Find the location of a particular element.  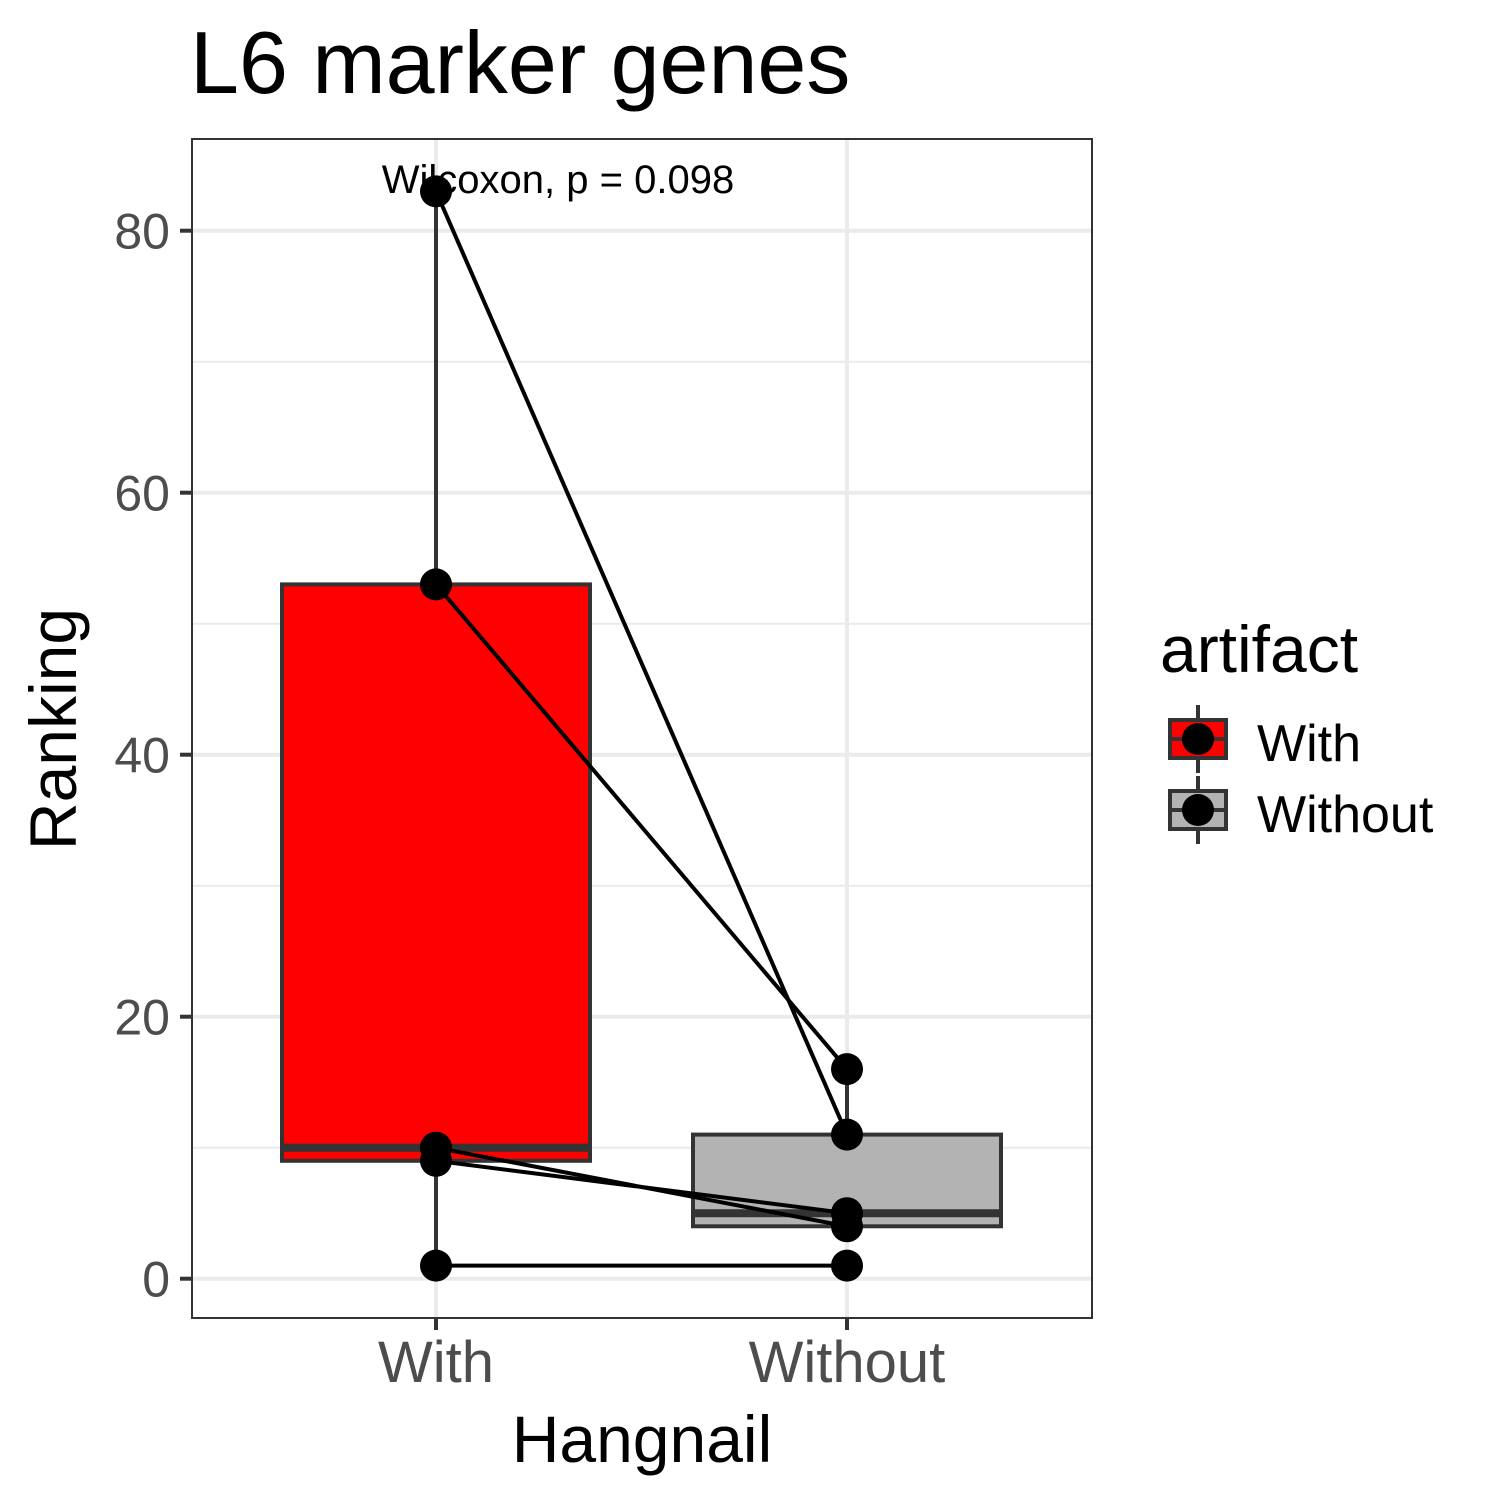

y-tick-label: 0 is located at coordinates (156, 1280).